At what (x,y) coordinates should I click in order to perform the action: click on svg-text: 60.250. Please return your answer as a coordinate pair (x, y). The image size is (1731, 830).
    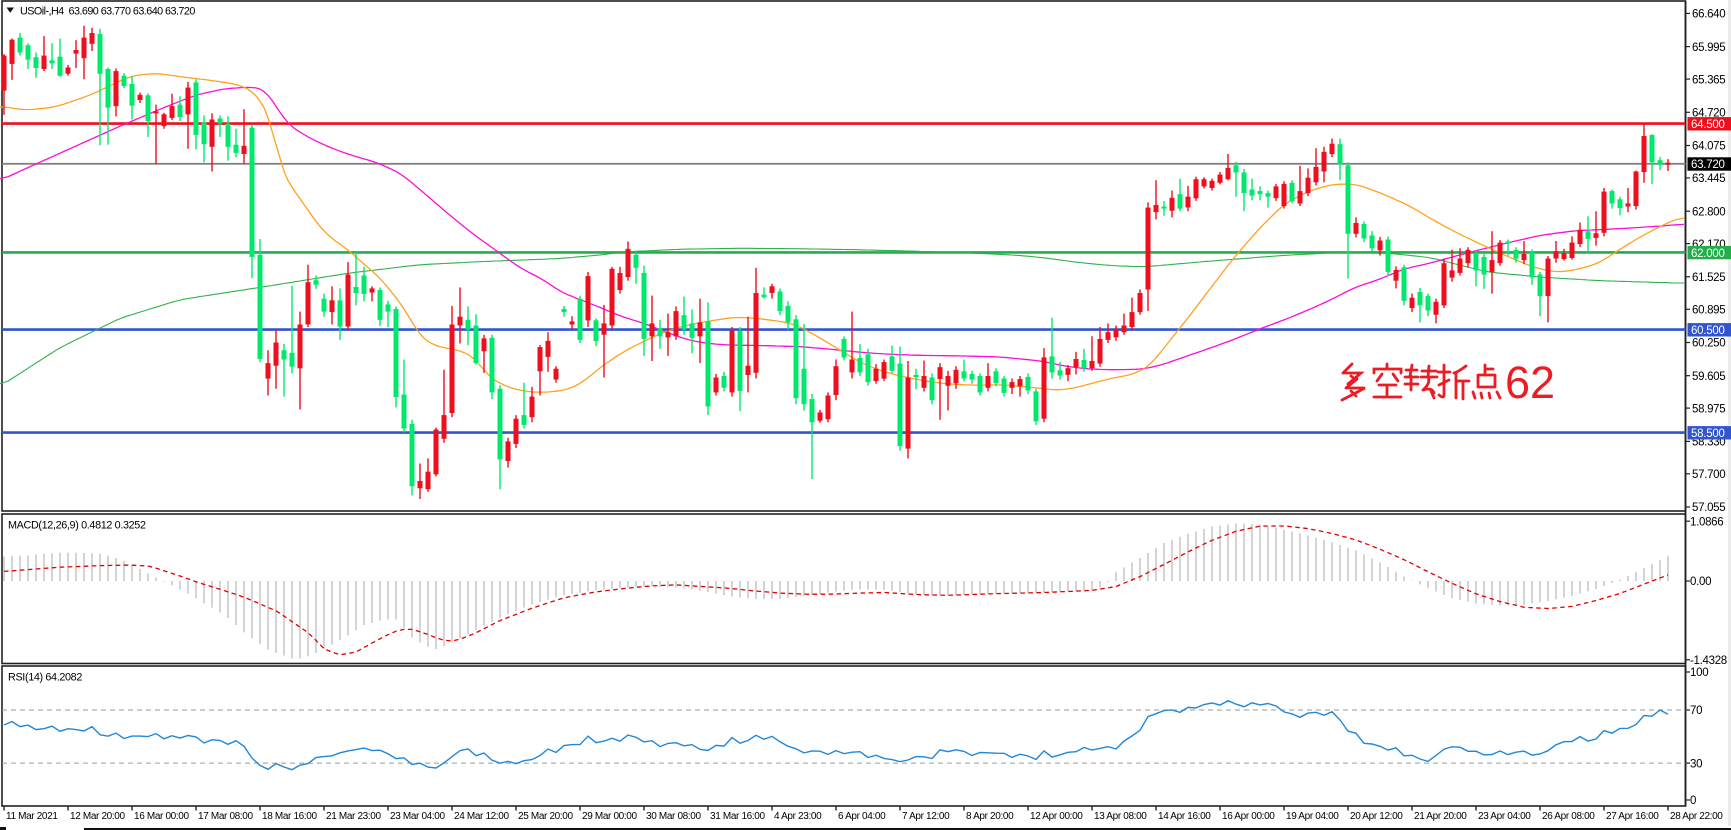
    Looking at the image, I should click on (1708, 344).